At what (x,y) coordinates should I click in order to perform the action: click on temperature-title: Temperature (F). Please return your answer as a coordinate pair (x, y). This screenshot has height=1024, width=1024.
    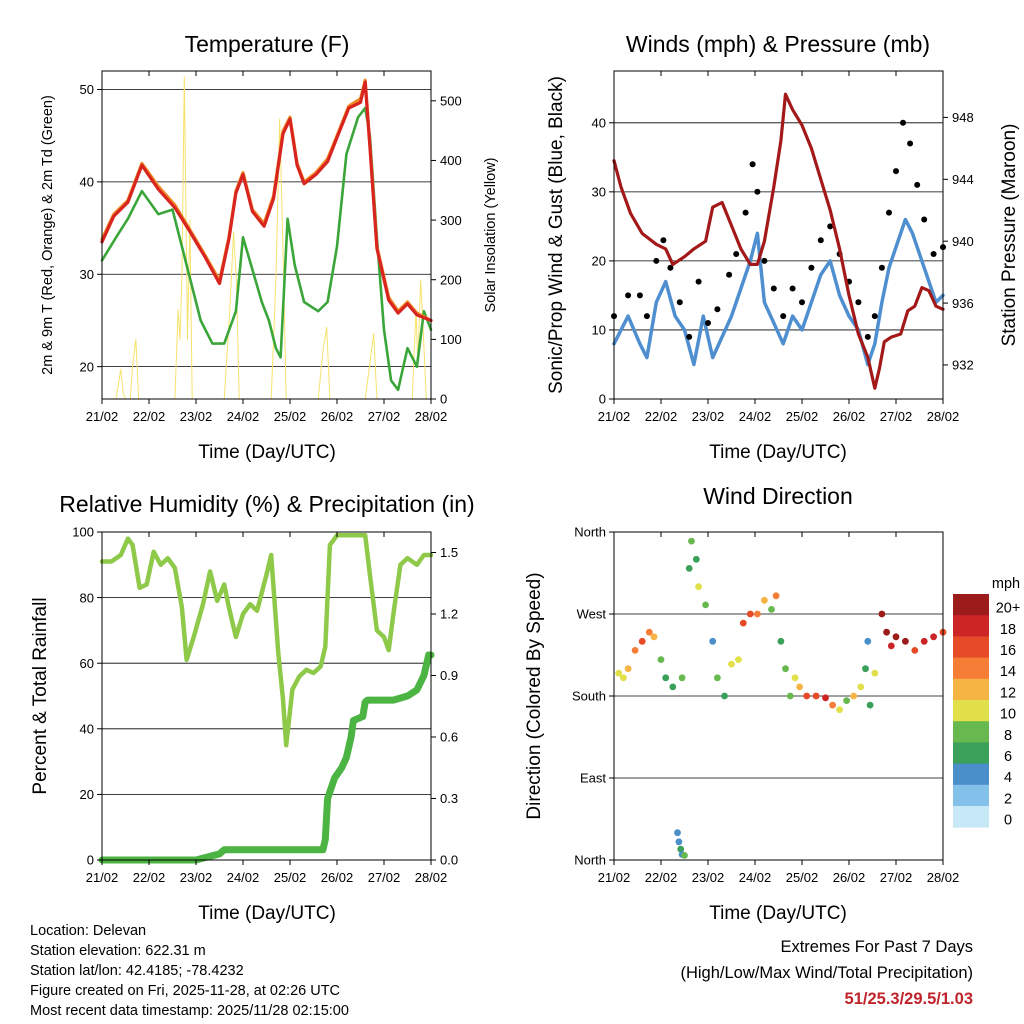
    Looking at the image, I should click on (267, 44).